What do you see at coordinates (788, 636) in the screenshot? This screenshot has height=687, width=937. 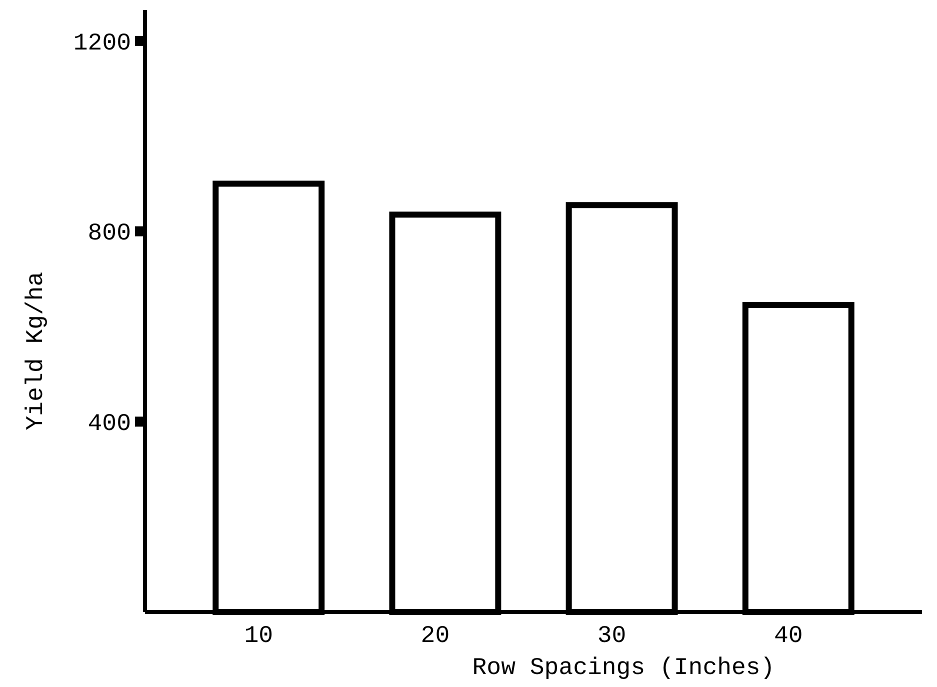 I see `x-tick-label: 40` at bounding box center [788, 636].